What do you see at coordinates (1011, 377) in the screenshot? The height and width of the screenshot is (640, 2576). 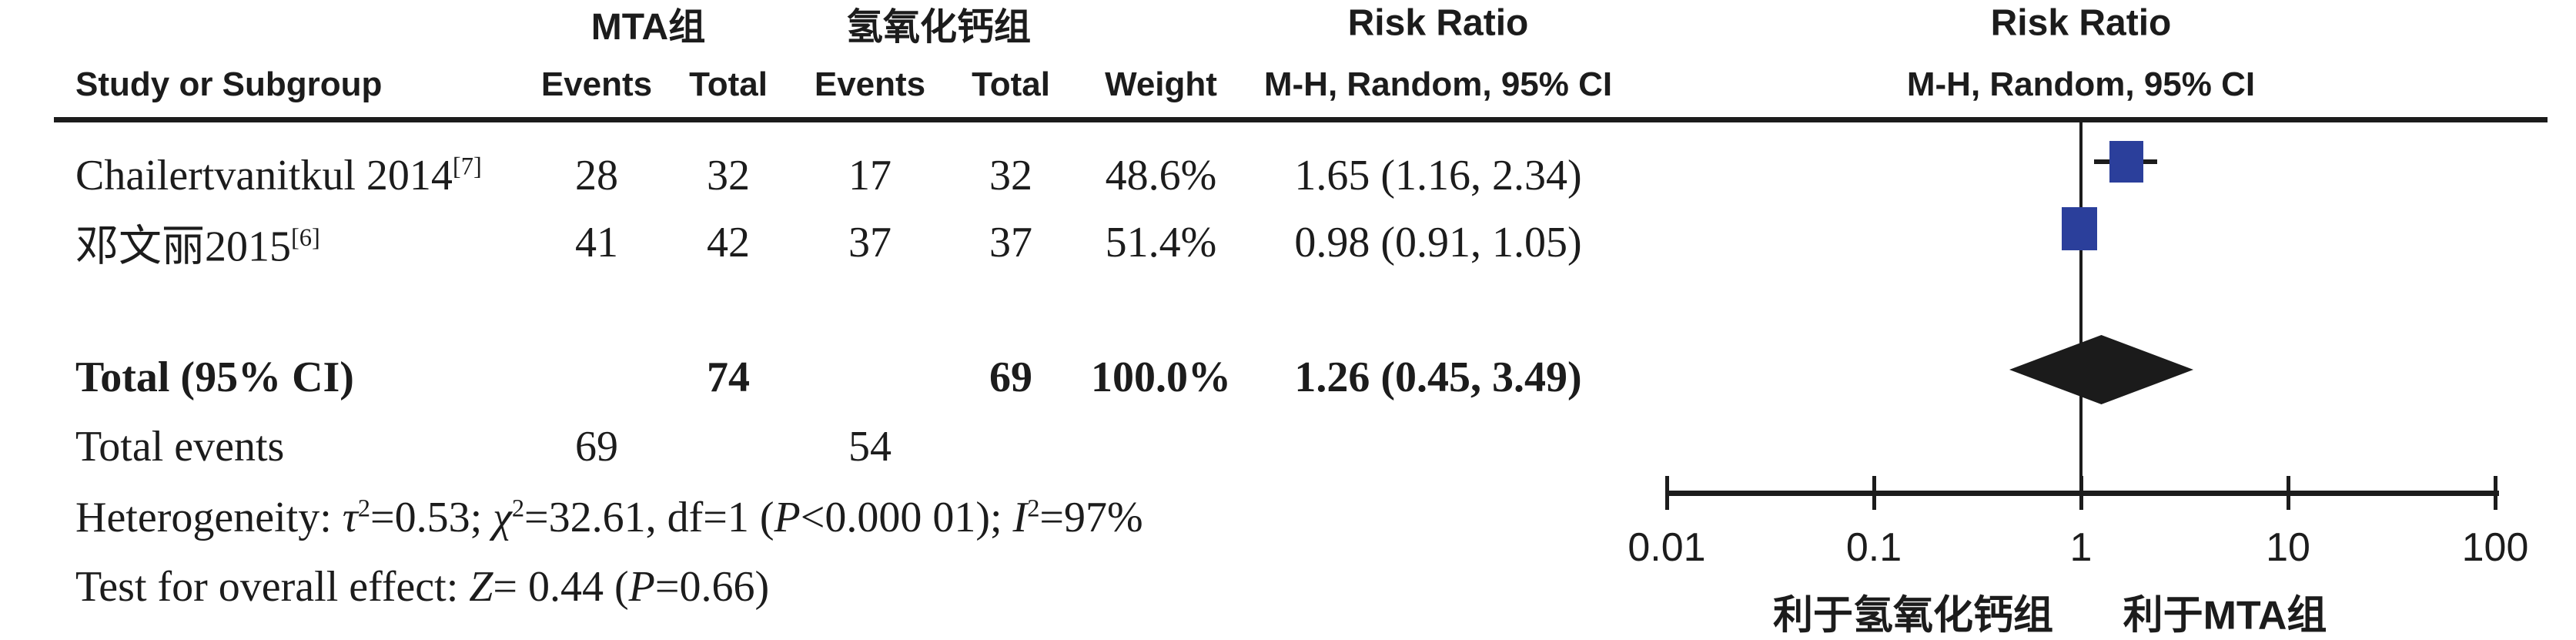 I see `total-caoh-total: 69` at bounding box center [1011, 377].